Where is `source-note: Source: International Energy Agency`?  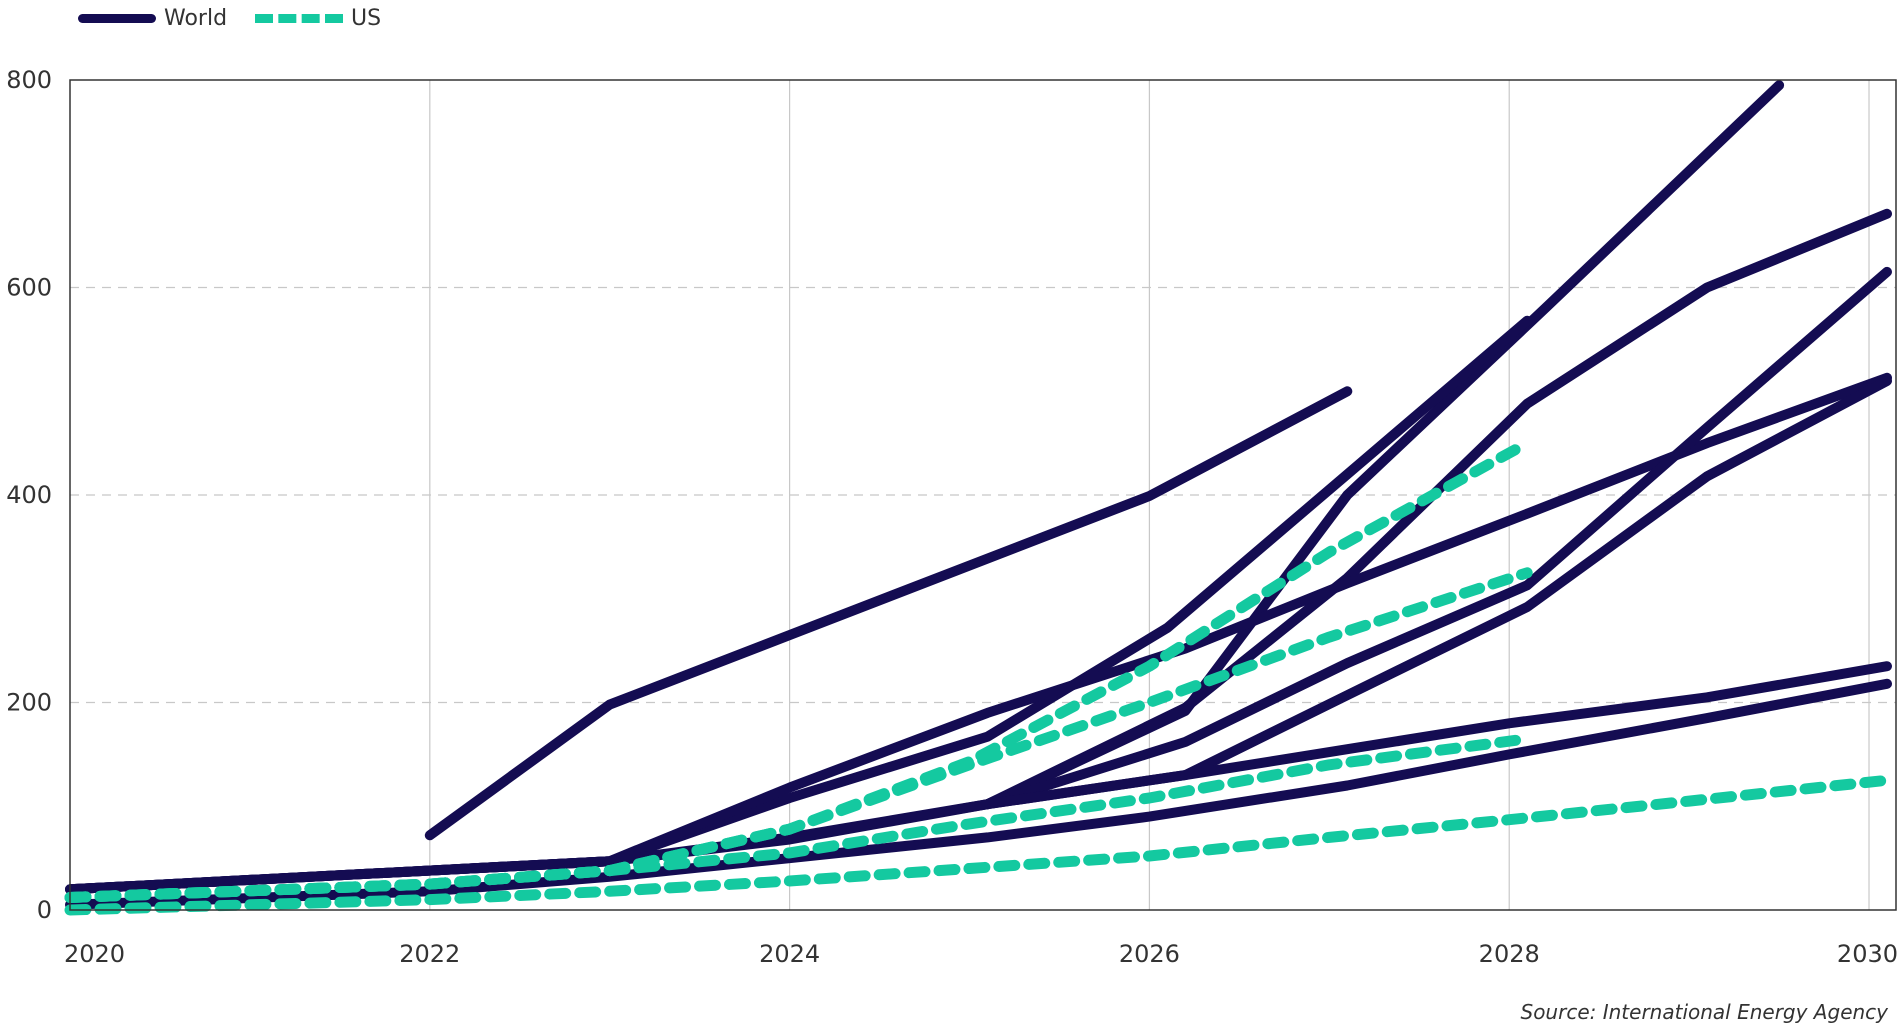 source-note: Source: International Energy Agency is located at coordinates (1704, 1012).